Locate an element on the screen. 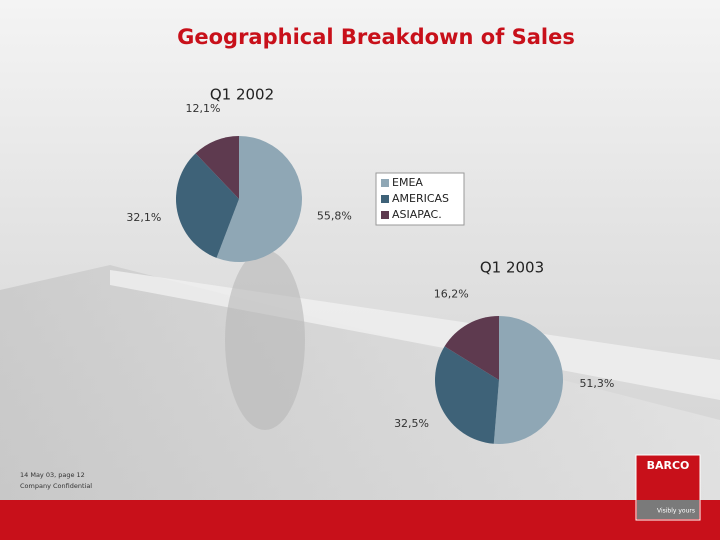 This screenshot has width=720, height=544. data-label: 16,2% is located at coordinates (451, 293).